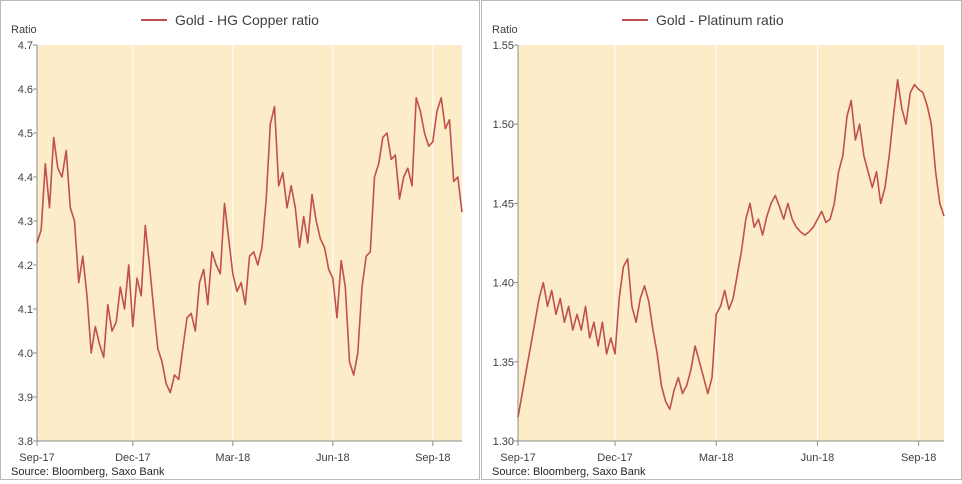 The height and width of the screenshot is (484, 962). Describe the element at coordinates (503, 204) in the screenshot. I see `y-tick-label: 1.45` at that location.